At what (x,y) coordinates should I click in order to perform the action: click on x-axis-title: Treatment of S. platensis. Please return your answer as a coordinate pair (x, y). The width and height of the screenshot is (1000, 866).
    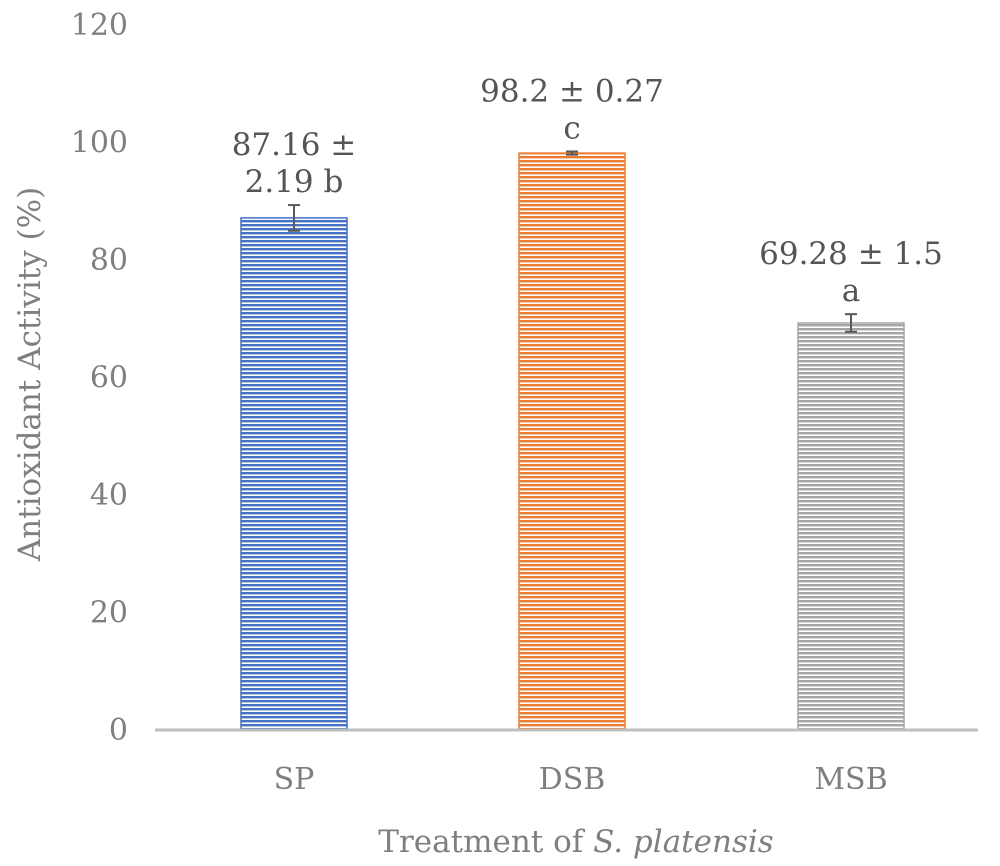
    Looking at the image, I should click on (575, 842).